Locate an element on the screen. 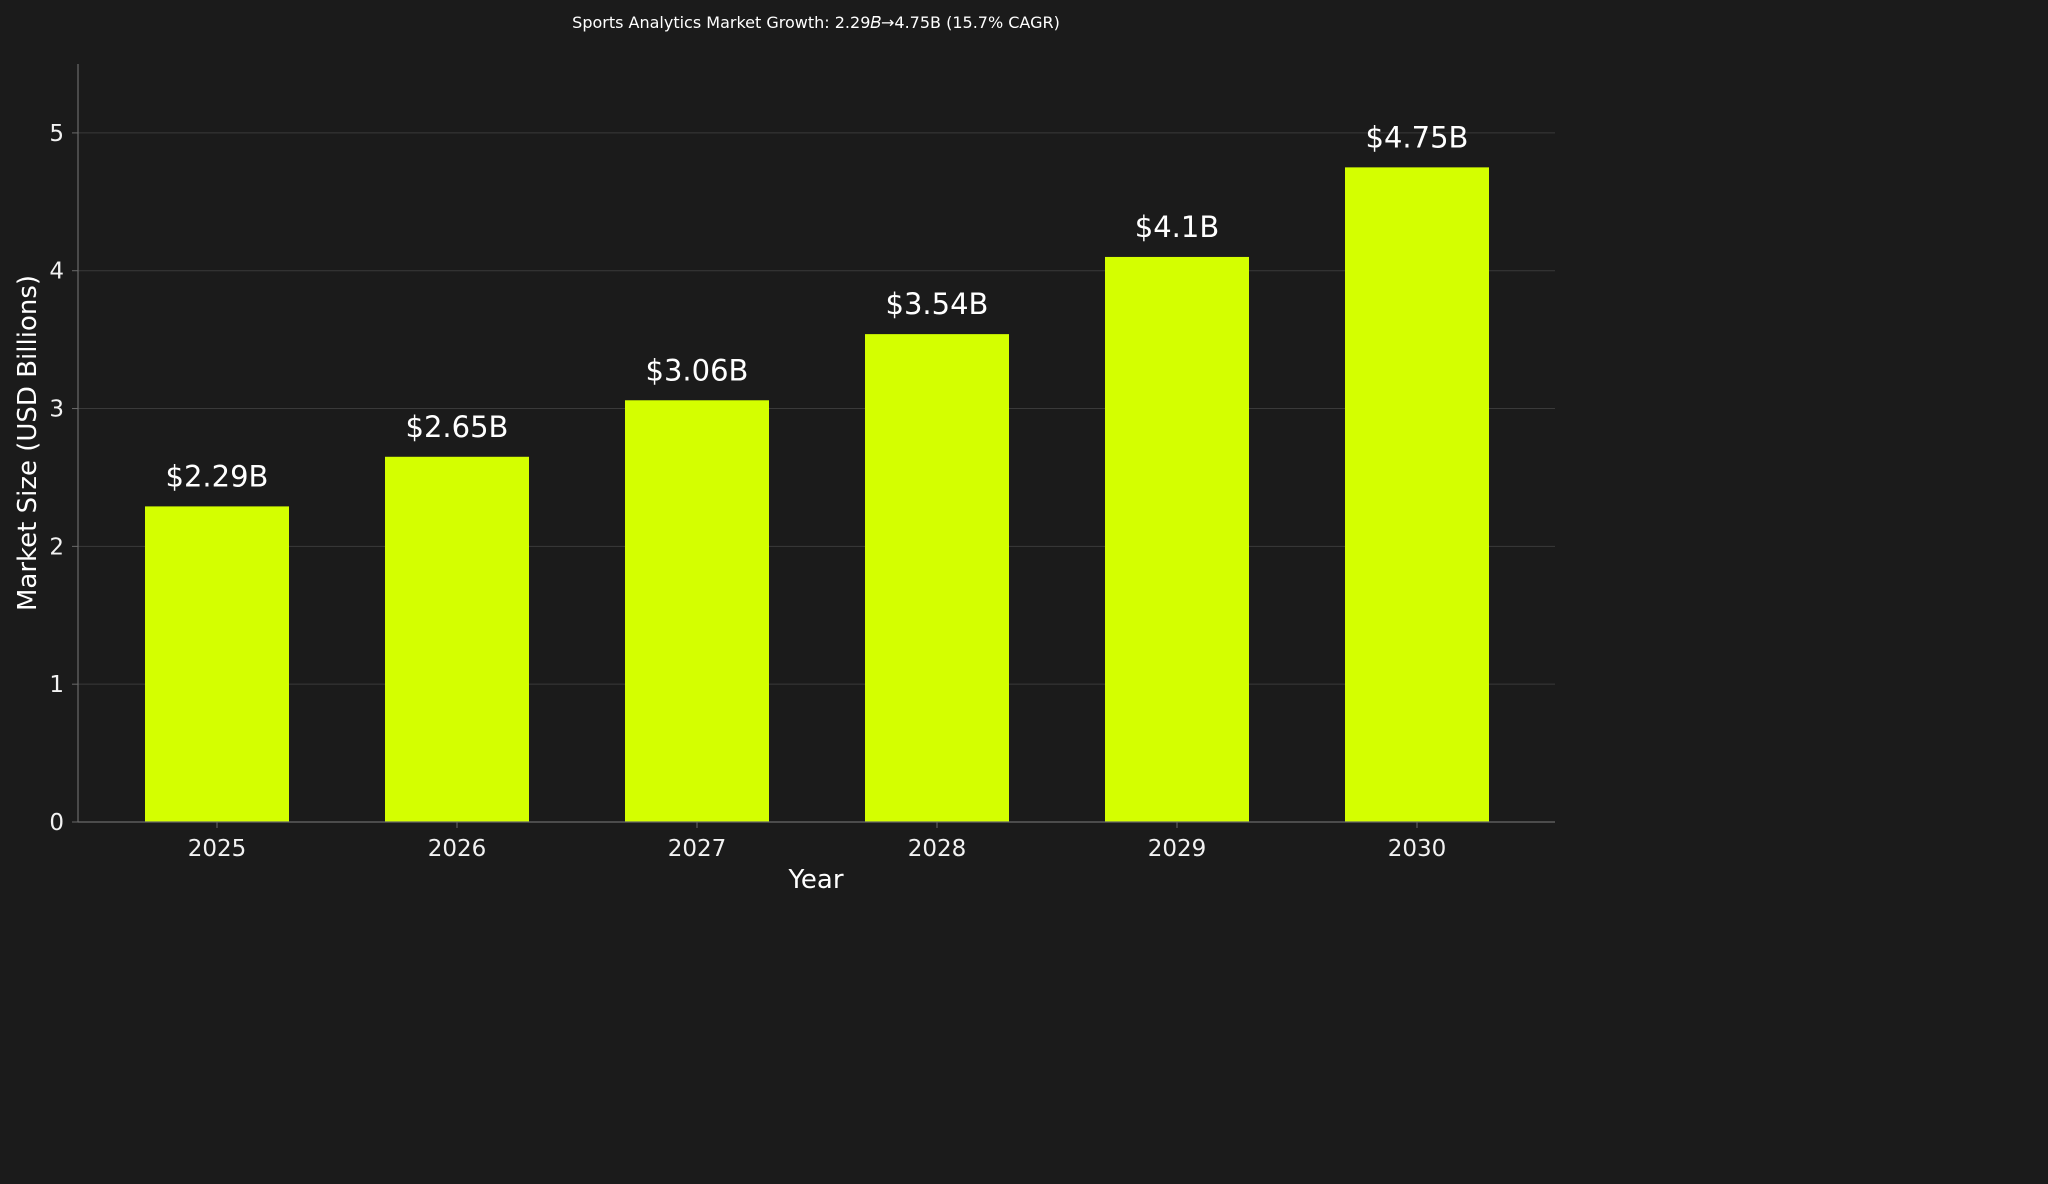  data-label: $4.75B is located at coordinates (1417, 137).